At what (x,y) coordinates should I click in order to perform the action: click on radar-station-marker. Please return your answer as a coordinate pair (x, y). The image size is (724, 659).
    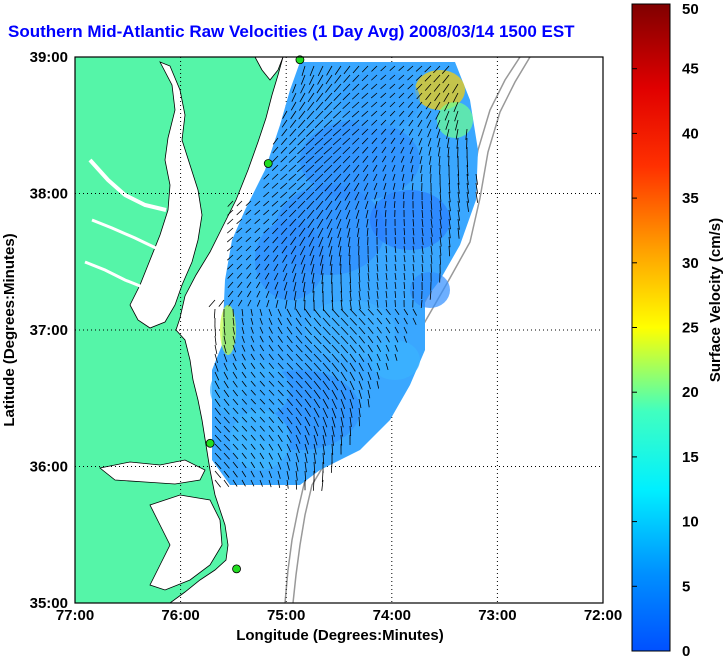
    Looking at the image, I should click on (236, 569).